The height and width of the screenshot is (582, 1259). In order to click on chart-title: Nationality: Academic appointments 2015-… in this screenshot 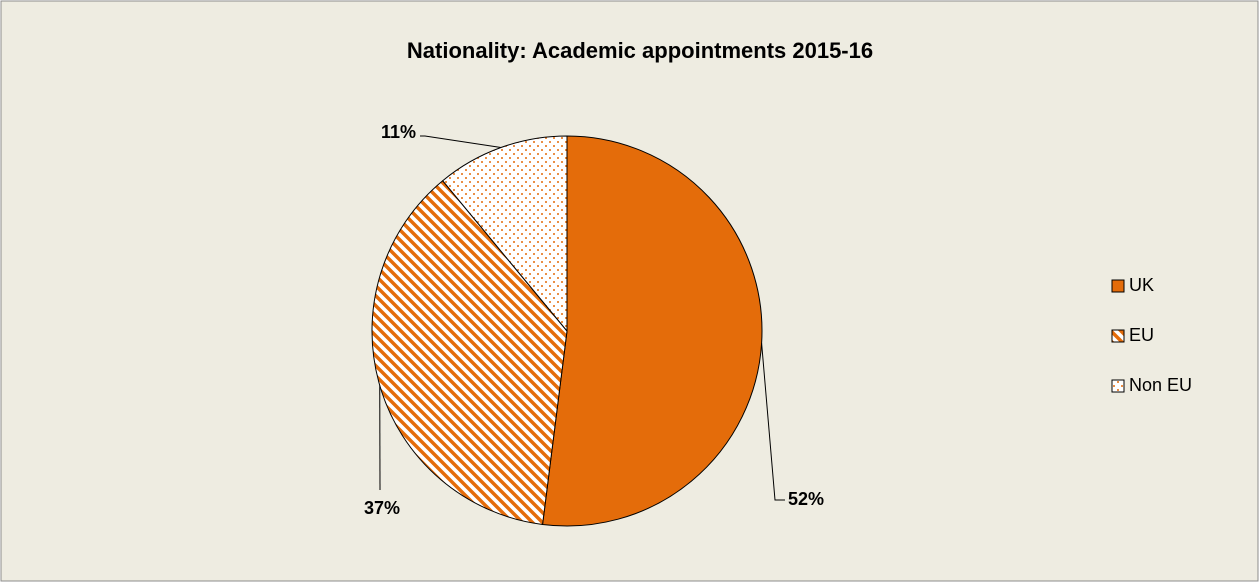, I will do `click(640, 50)`.